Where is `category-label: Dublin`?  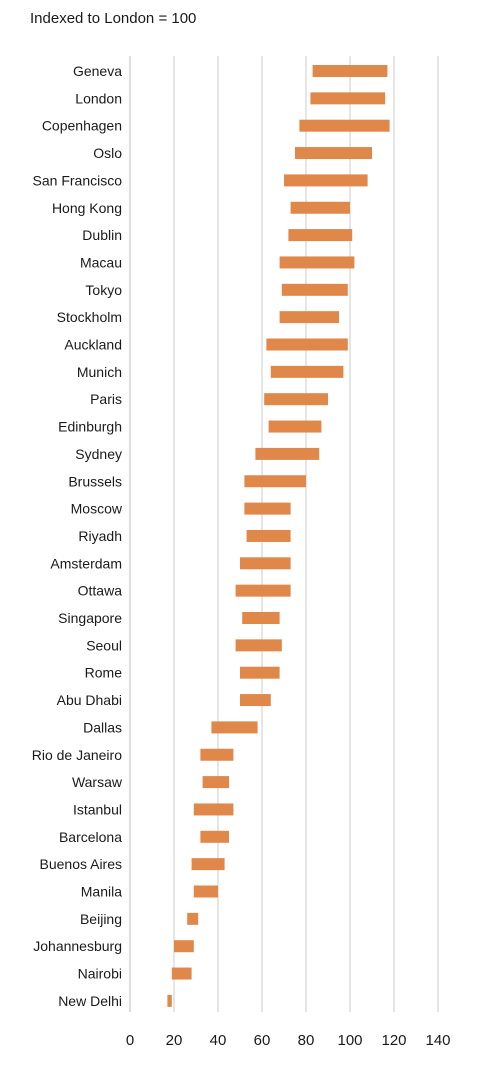
category-label: Dublin is located at coordinates (102, 235).